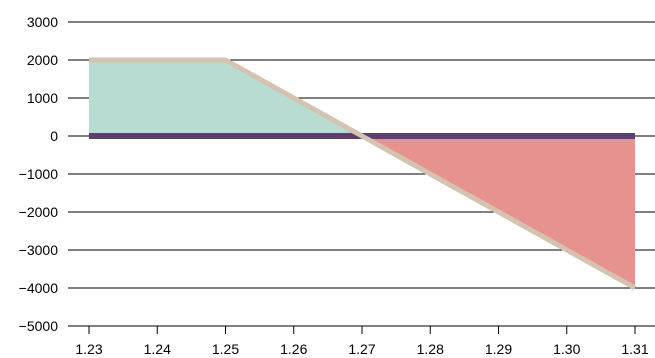  I want to click on x-axis: 1.23 1.24 1.25 1.26 1.27 1.28 1.29 1.30 1.31, so click(361, 341).